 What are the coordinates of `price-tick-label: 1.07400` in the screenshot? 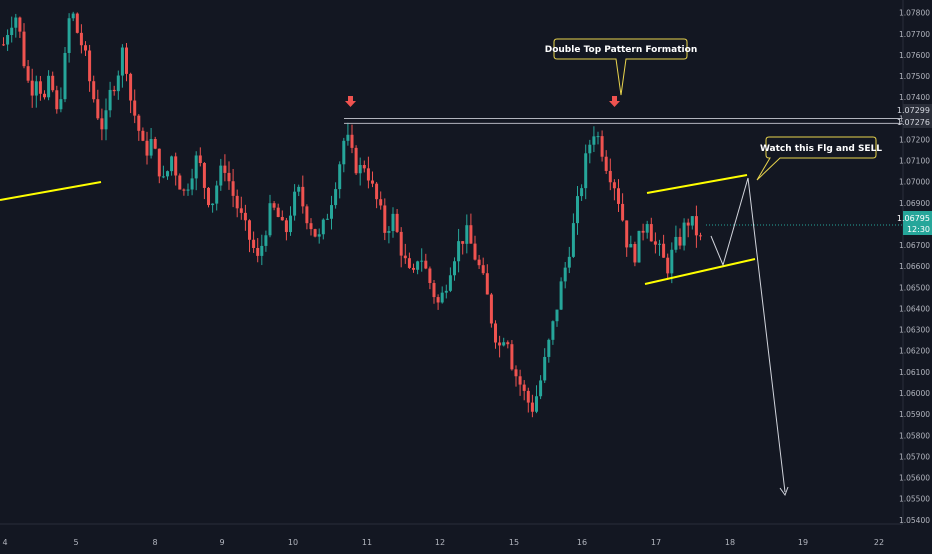 It's located at (914, 97).